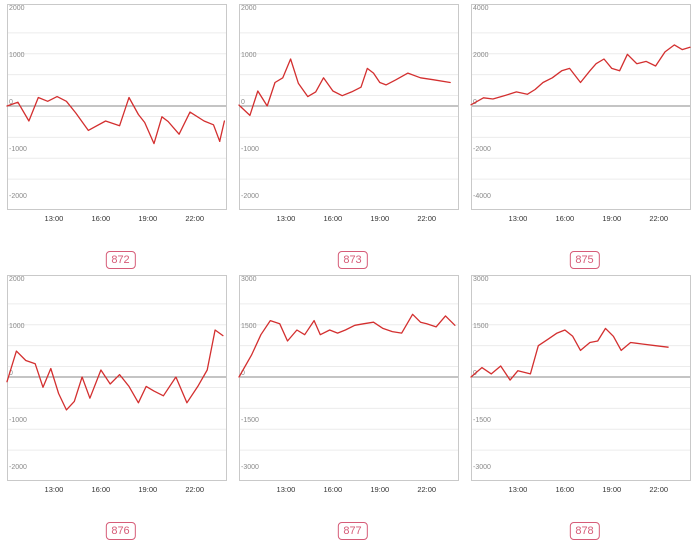 The image size is (700, 543). I want to click on chart-876: 2000 1000 0 -1000 -2000 13:00 16:00 19:00 22:00, so click(116, 384).